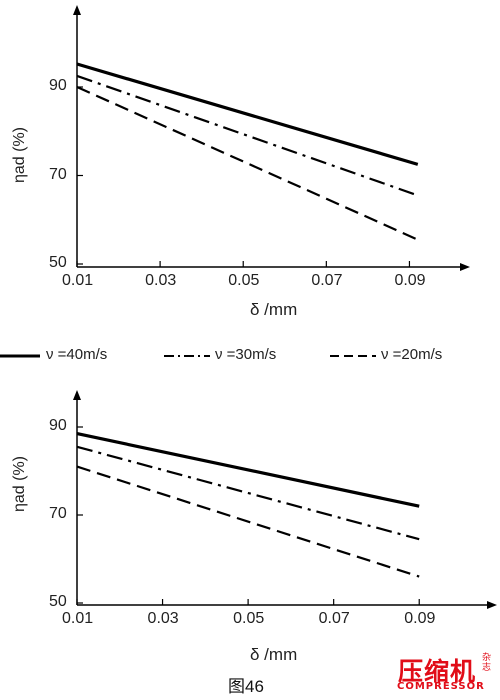 Image resolution: width=500 pixels, height=700 pixels. I want to click on watermark-small: 杂志, so click(487, 663).